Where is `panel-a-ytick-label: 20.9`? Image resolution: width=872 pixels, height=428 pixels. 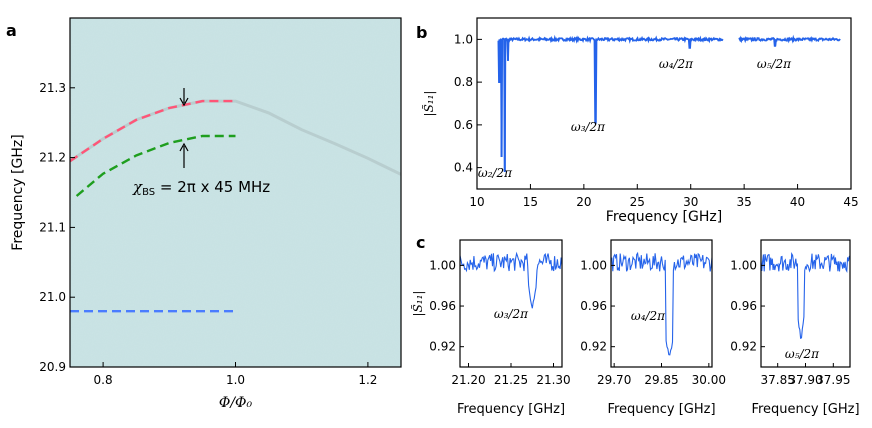
panel-a-ytick-label: 20.9 is located at coordinates (52, 367).